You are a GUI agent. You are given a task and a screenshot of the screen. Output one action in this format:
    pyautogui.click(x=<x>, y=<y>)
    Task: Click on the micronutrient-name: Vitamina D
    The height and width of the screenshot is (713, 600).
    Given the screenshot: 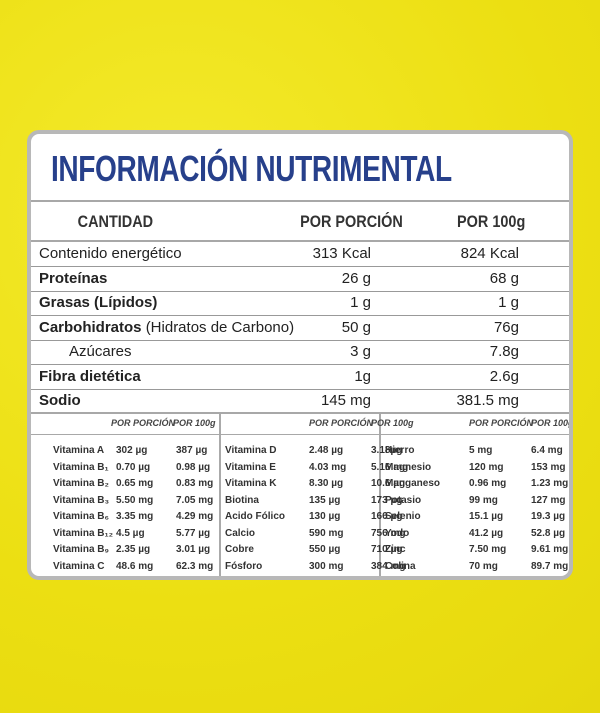 What is the action you would take?
    pyautogui.click(x=251, y=450)
    